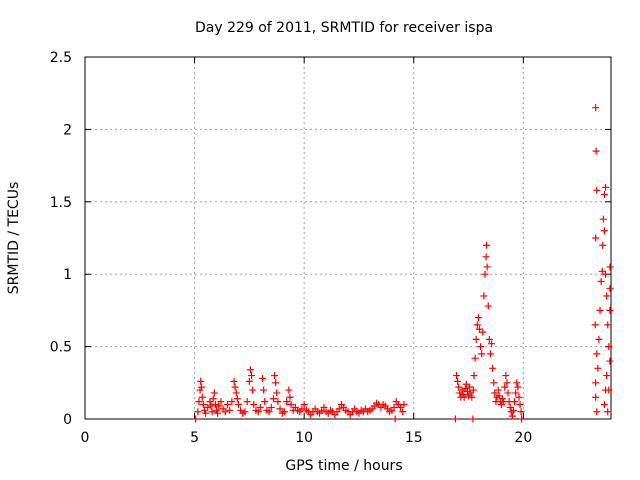  I want to click on y-tick-label: 1.5, so click(61, 203).